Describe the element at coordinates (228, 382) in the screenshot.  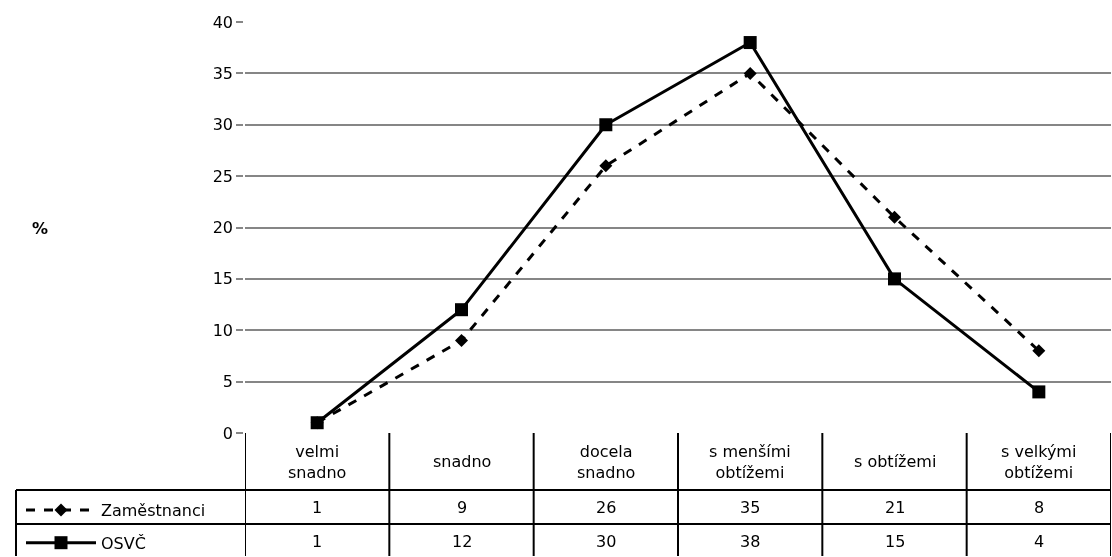
I see `y-tick-label: 5` at that location.